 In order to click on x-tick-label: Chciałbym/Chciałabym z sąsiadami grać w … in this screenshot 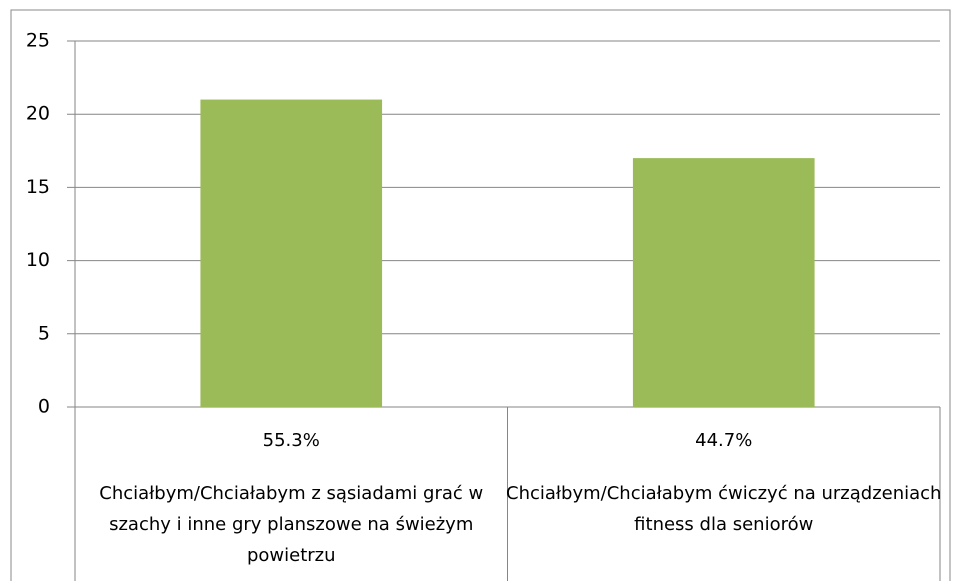, I will do `click(291, 524)`.